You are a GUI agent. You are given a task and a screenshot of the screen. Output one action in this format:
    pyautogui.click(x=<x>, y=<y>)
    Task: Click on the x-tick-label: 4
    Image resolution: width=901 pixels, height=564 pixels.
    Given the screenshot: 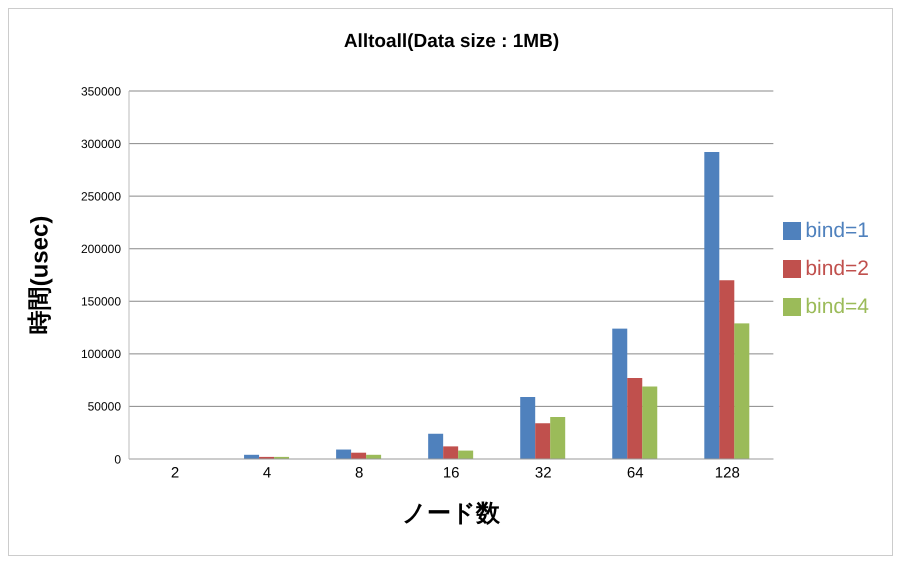 What is the action you would take?
    pyautogui.click(x=267, y=473)
    